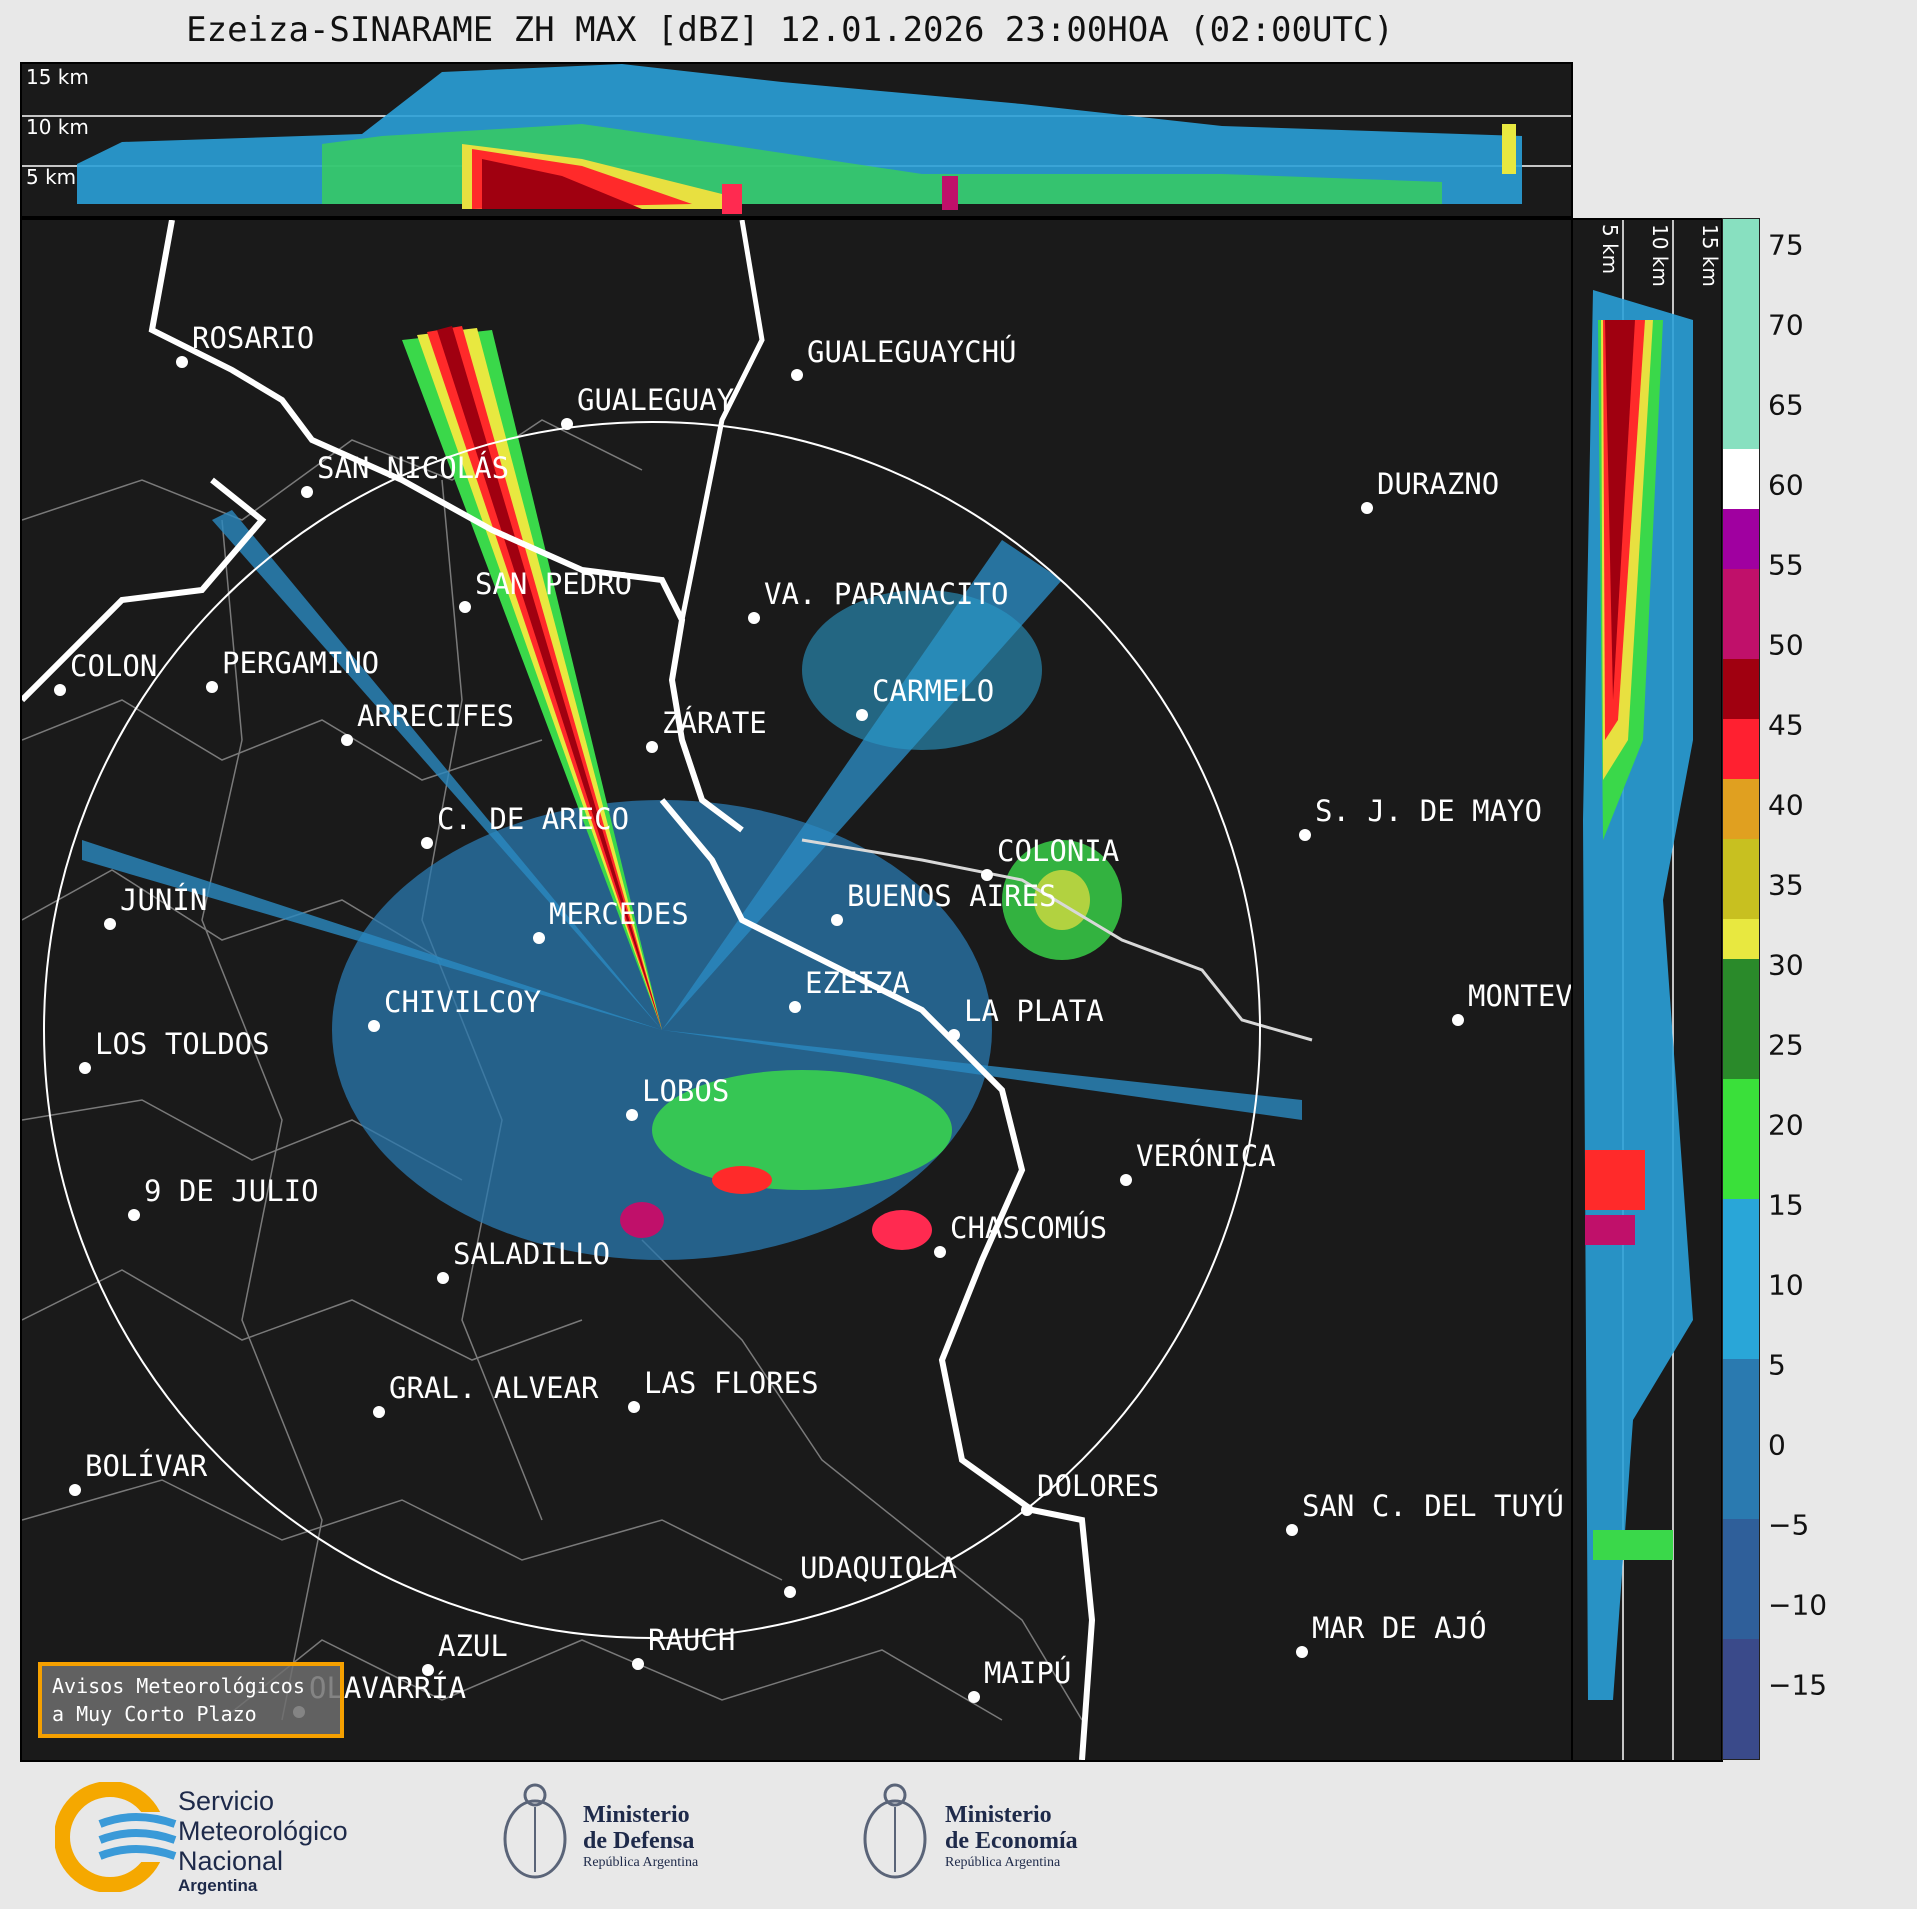 The image size is (1917, 1909). I want to click on svg-text: BOLÍVAR, so click(146, 1466).